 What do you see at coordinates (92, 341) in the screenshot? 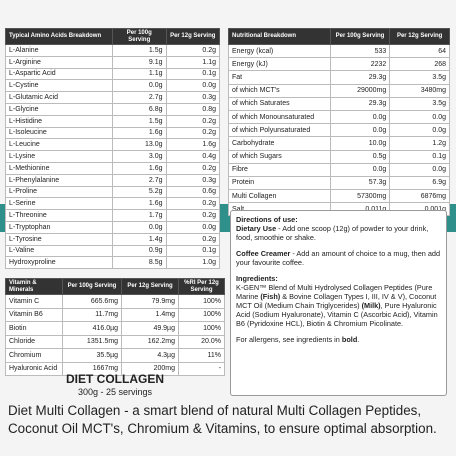
I see `cell: 1351.5mg` at bounding box center [92, 341].